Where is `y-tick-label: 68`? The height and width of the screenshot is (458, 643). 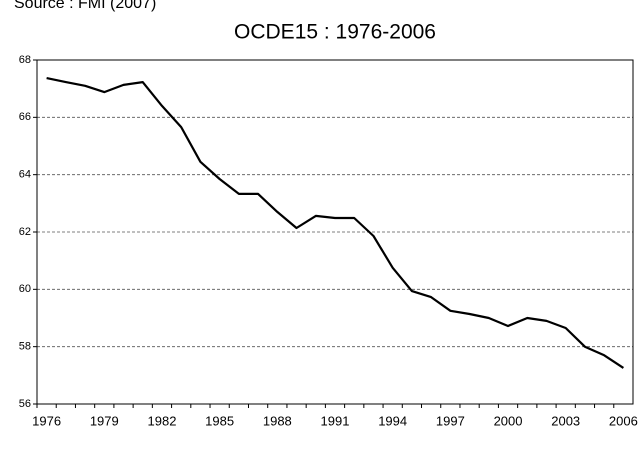 y-tick-label: 68 is located at coordinates (25, 60).